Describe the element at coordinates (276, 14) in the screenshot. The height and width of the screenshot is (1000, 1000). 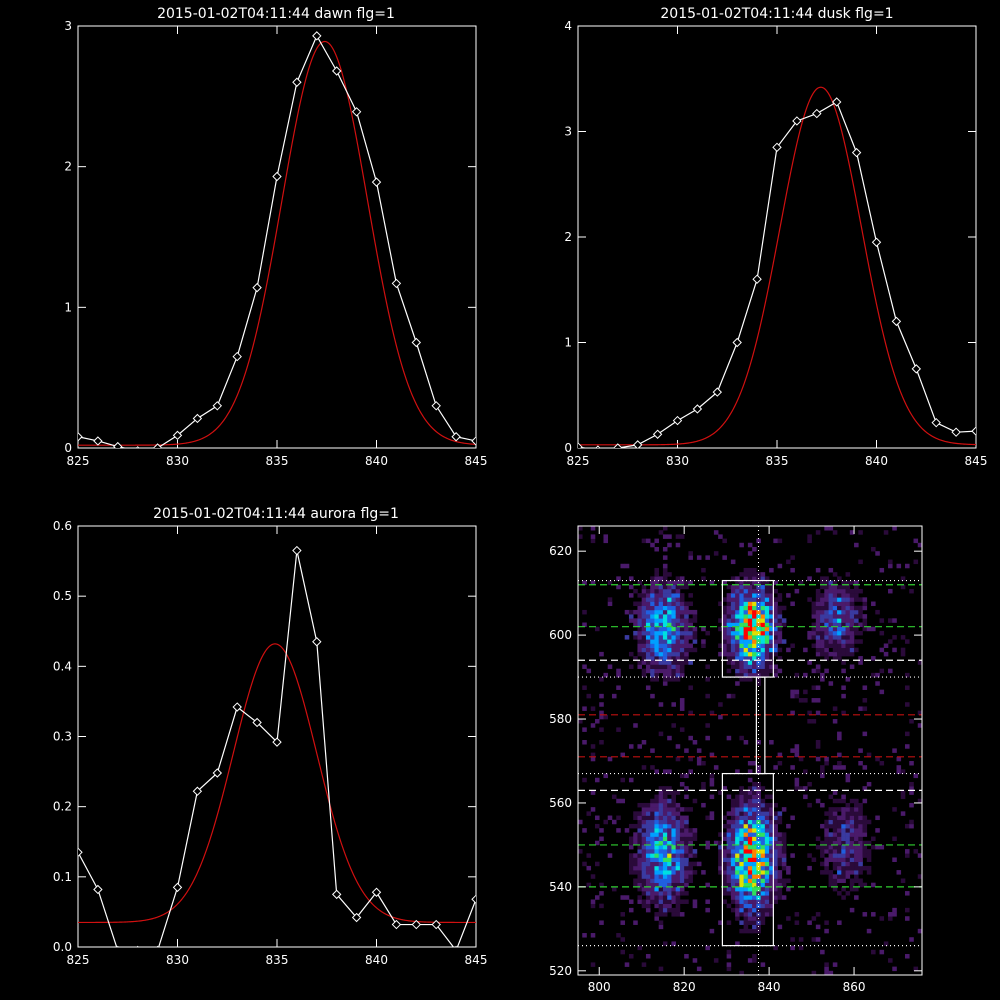
I see `dawn-title: 2015-01-02T04:11:44 dawn flg=1` at that location.